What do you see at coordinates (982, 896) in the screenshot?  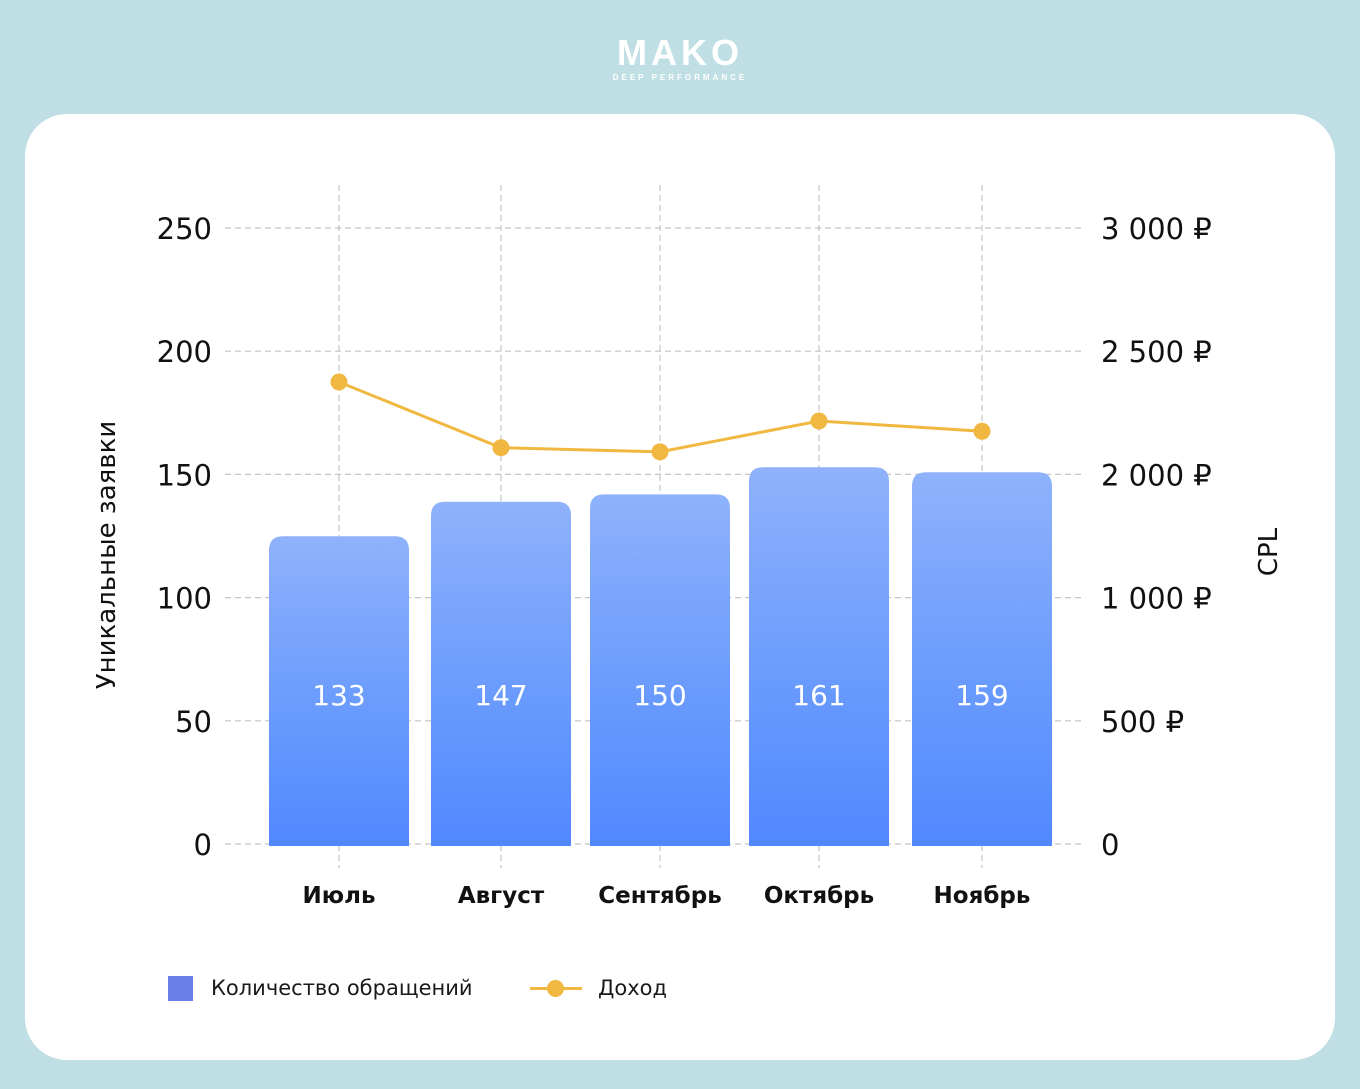 I see `x-tick-label: Ноябрь` at bounding box center [982, 896].